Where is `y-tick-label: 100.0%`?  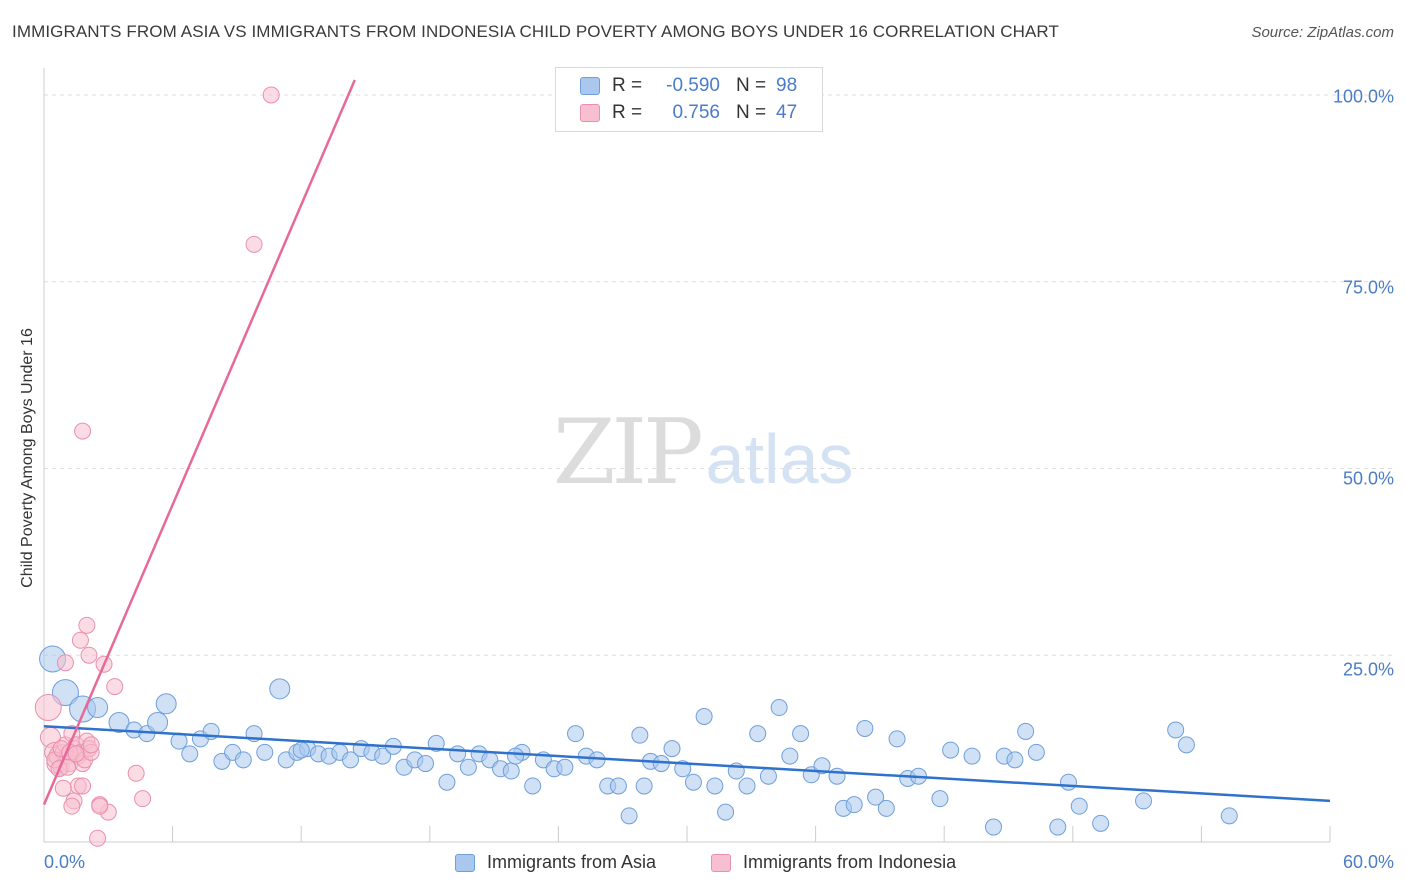
y-tick-label: 100.0% is located at coordinates (1363, 96).